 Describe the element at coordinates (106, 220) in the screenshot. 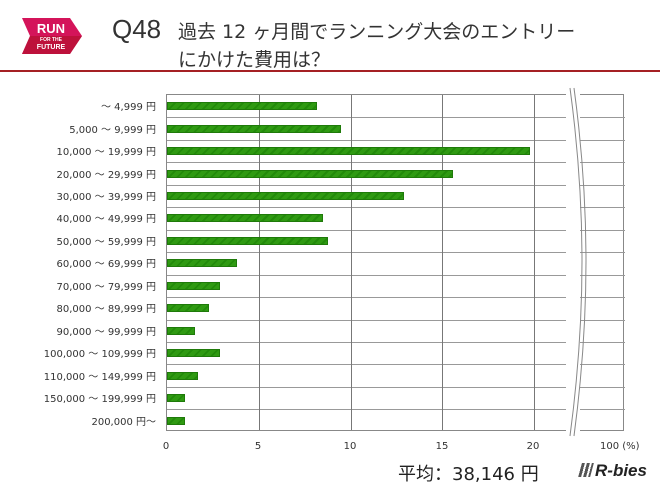

I see `category-label: 40,000 ～ 49,999 円` at that location.